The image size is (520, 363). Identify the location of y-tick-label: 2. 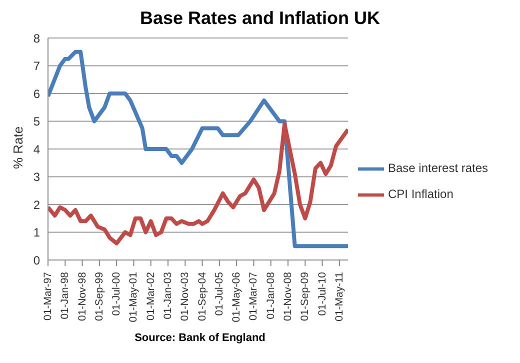
(36, 205).